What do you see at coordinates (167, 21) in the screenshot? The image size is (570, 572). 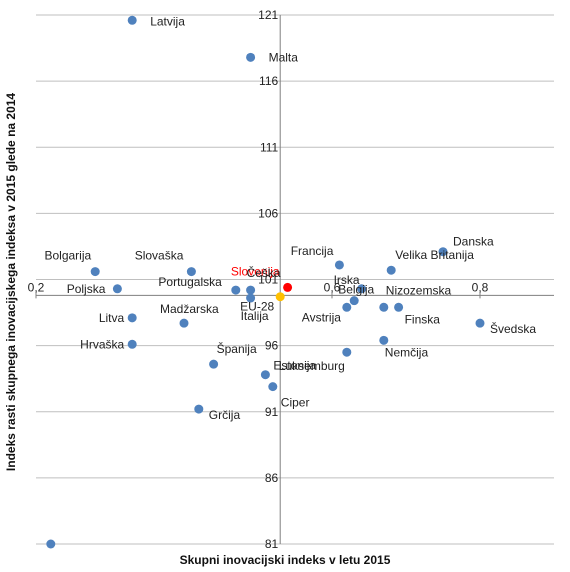 I see `label-latvija: Latvija` at bounding box center [167, 21].